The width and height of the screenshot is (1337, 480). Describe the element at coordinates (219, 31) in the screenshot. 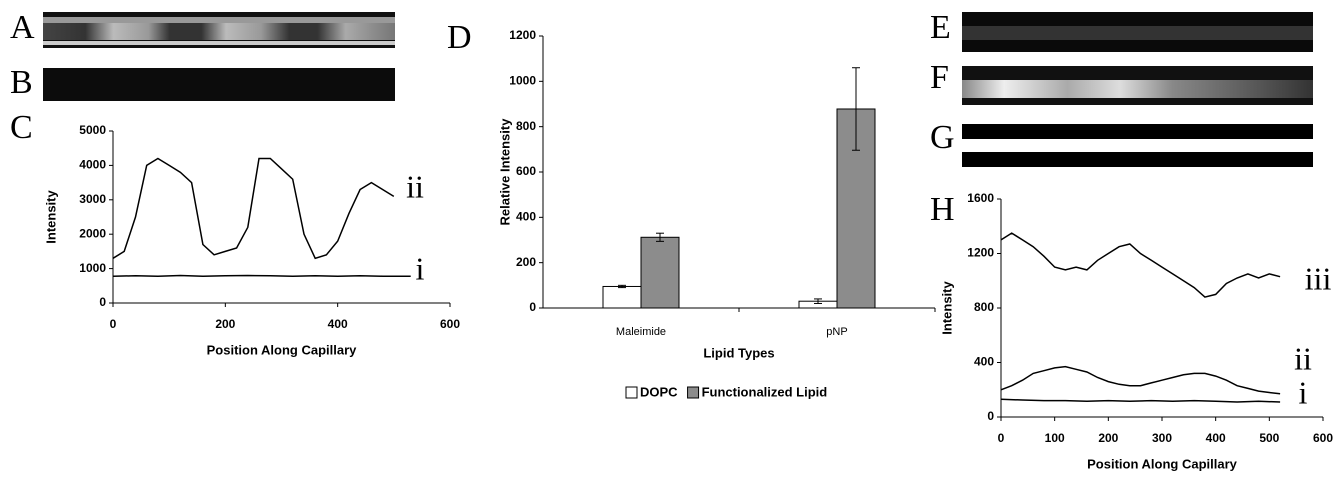

I see `image-a-lumen` at that location.